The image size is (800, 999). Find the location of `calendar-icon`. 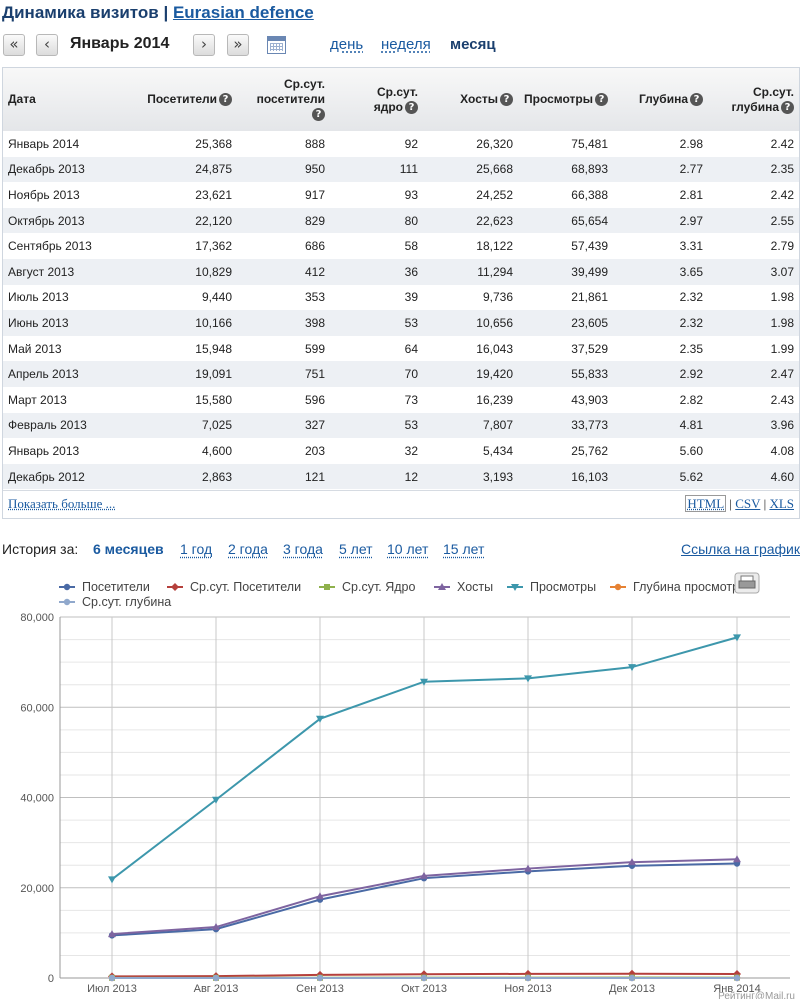

calendar-icon is located at coordinates (276, 45).